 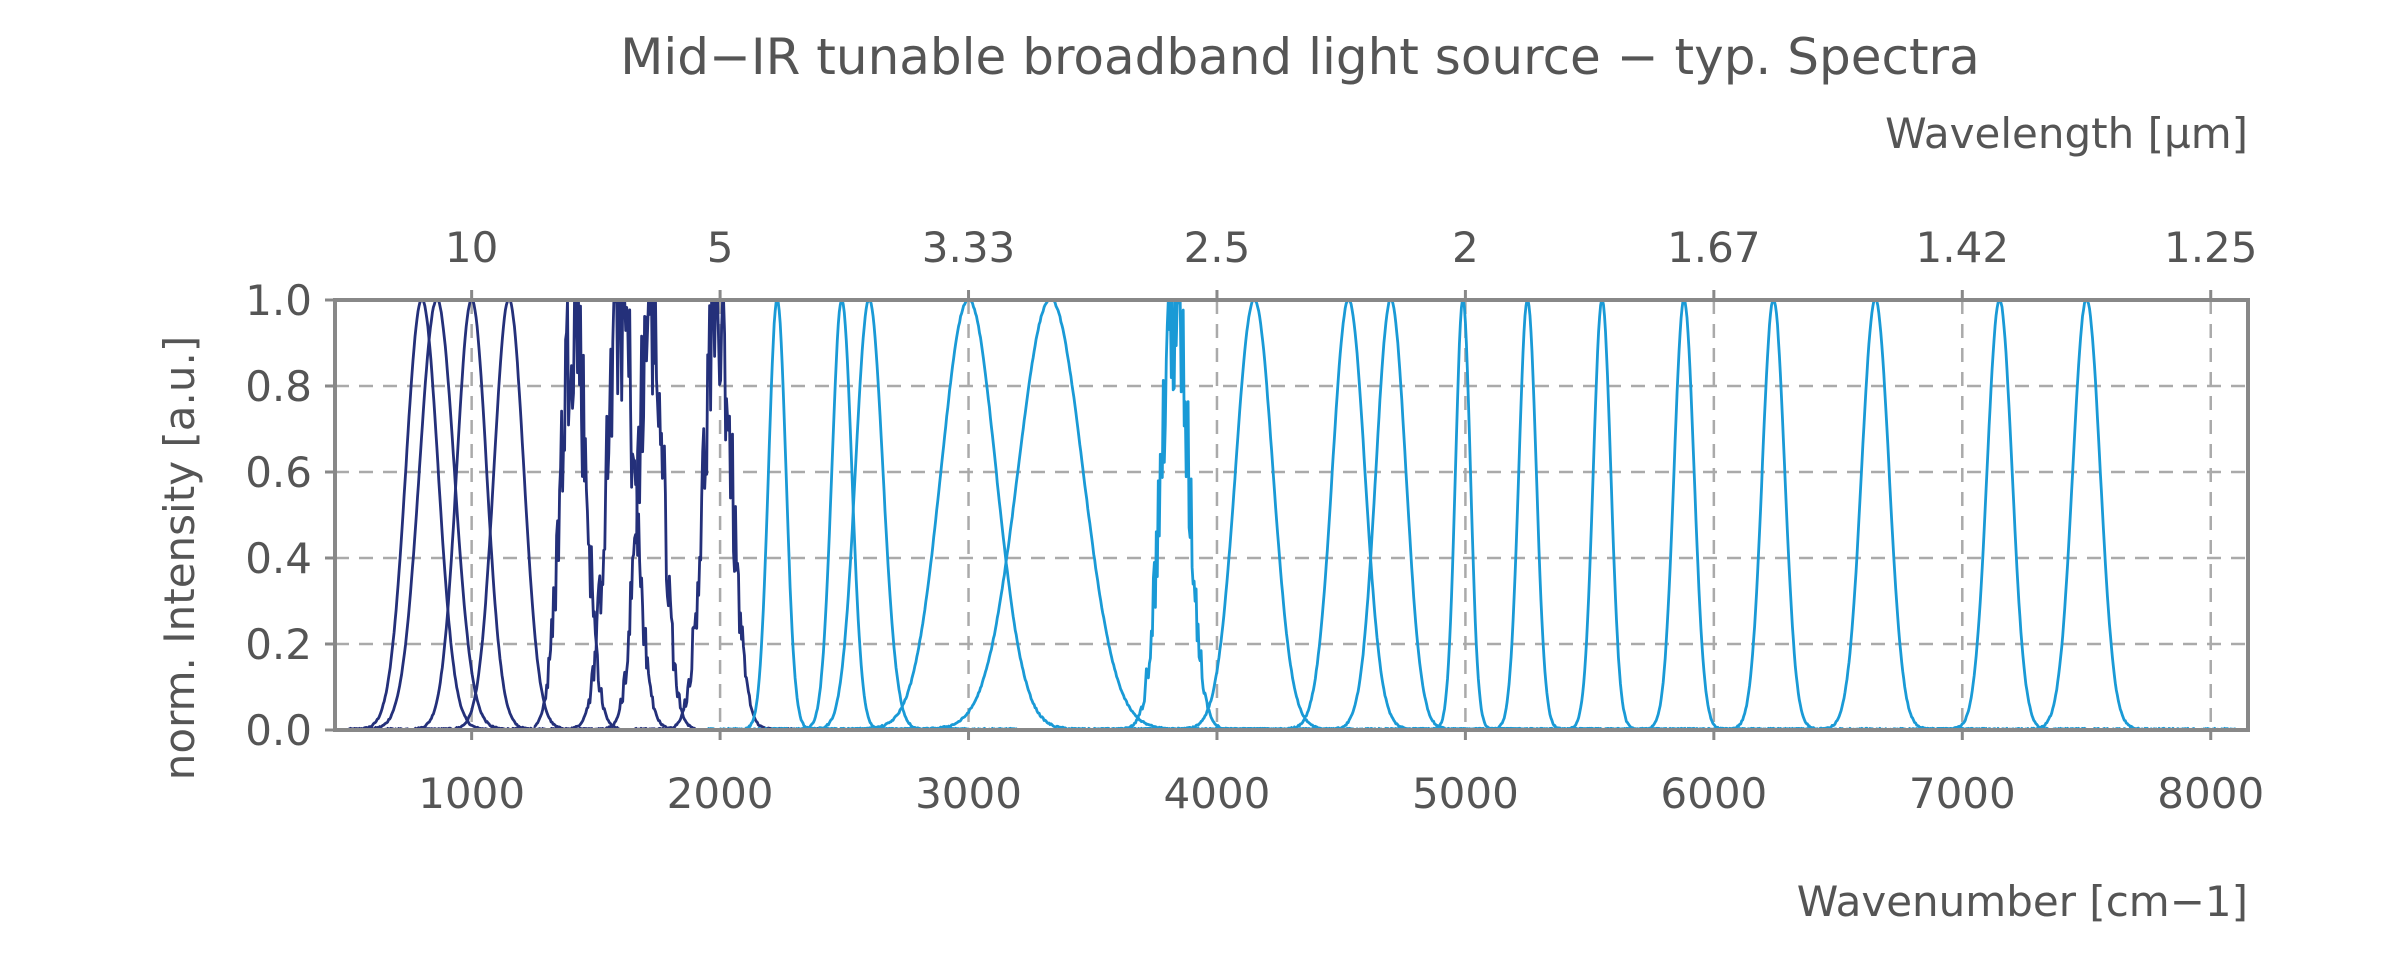 What do you see at coordinates (1217, 793) in the screenshot?
I see `x-tick-label: 4000` at bounding box center [1217, 793].